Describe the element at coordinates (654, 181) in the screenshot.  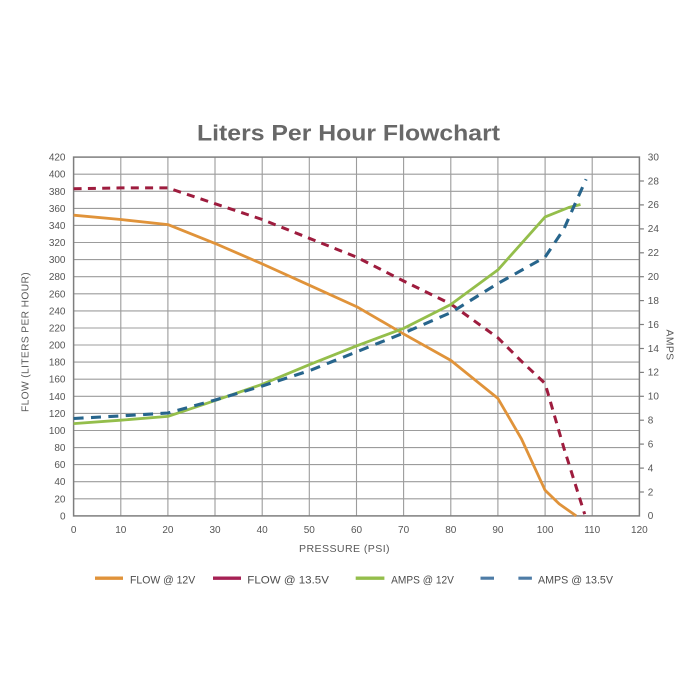
I see `svg-text: 28` at that location.